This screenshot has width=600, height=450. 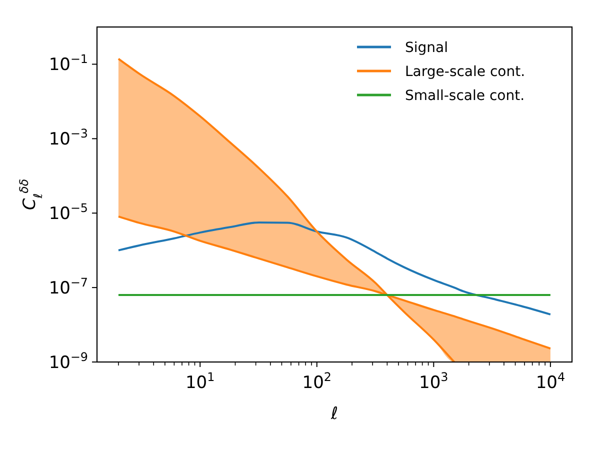 What do you see at coordinates (551, 381) in the screenshot?
I see `x-tick-label: 10$^{4}$` at bounding box center [551, 381].